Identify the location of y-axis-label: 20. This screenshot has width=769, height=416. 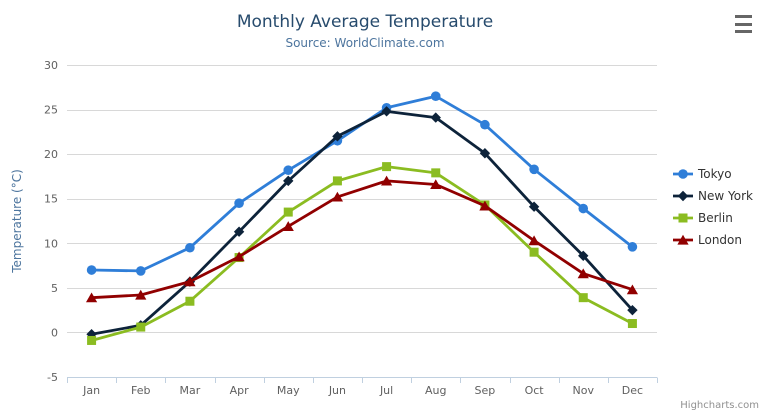
(51, 154).